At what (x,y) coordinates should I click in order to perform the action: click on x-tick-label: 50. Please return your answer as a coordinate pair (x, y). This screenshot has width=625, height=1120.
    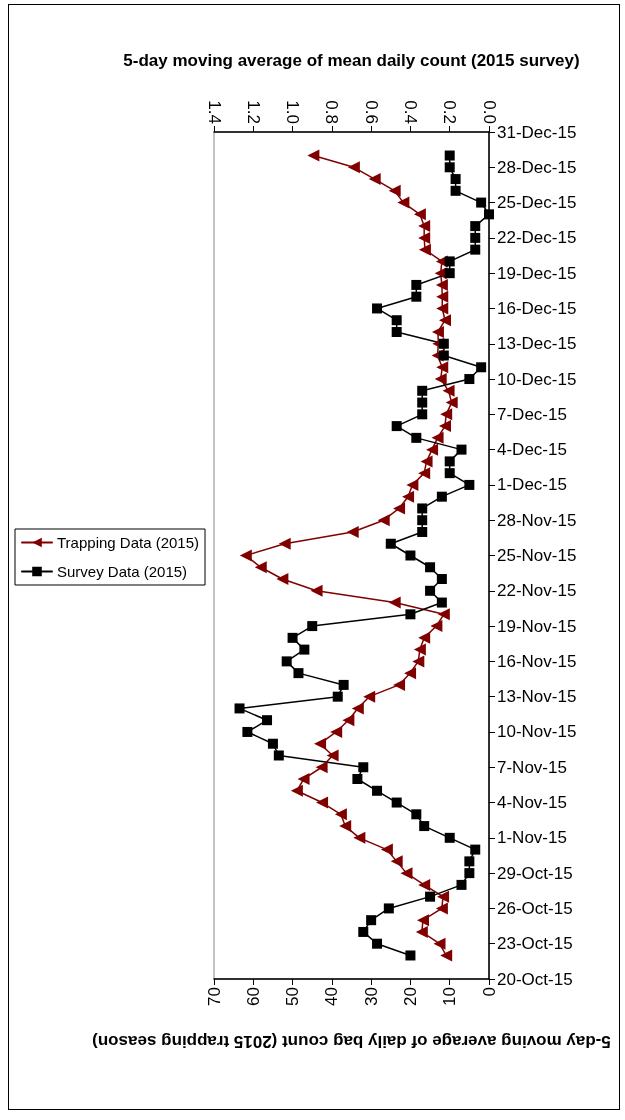
    Looking at the image, I should click on (293, 996).